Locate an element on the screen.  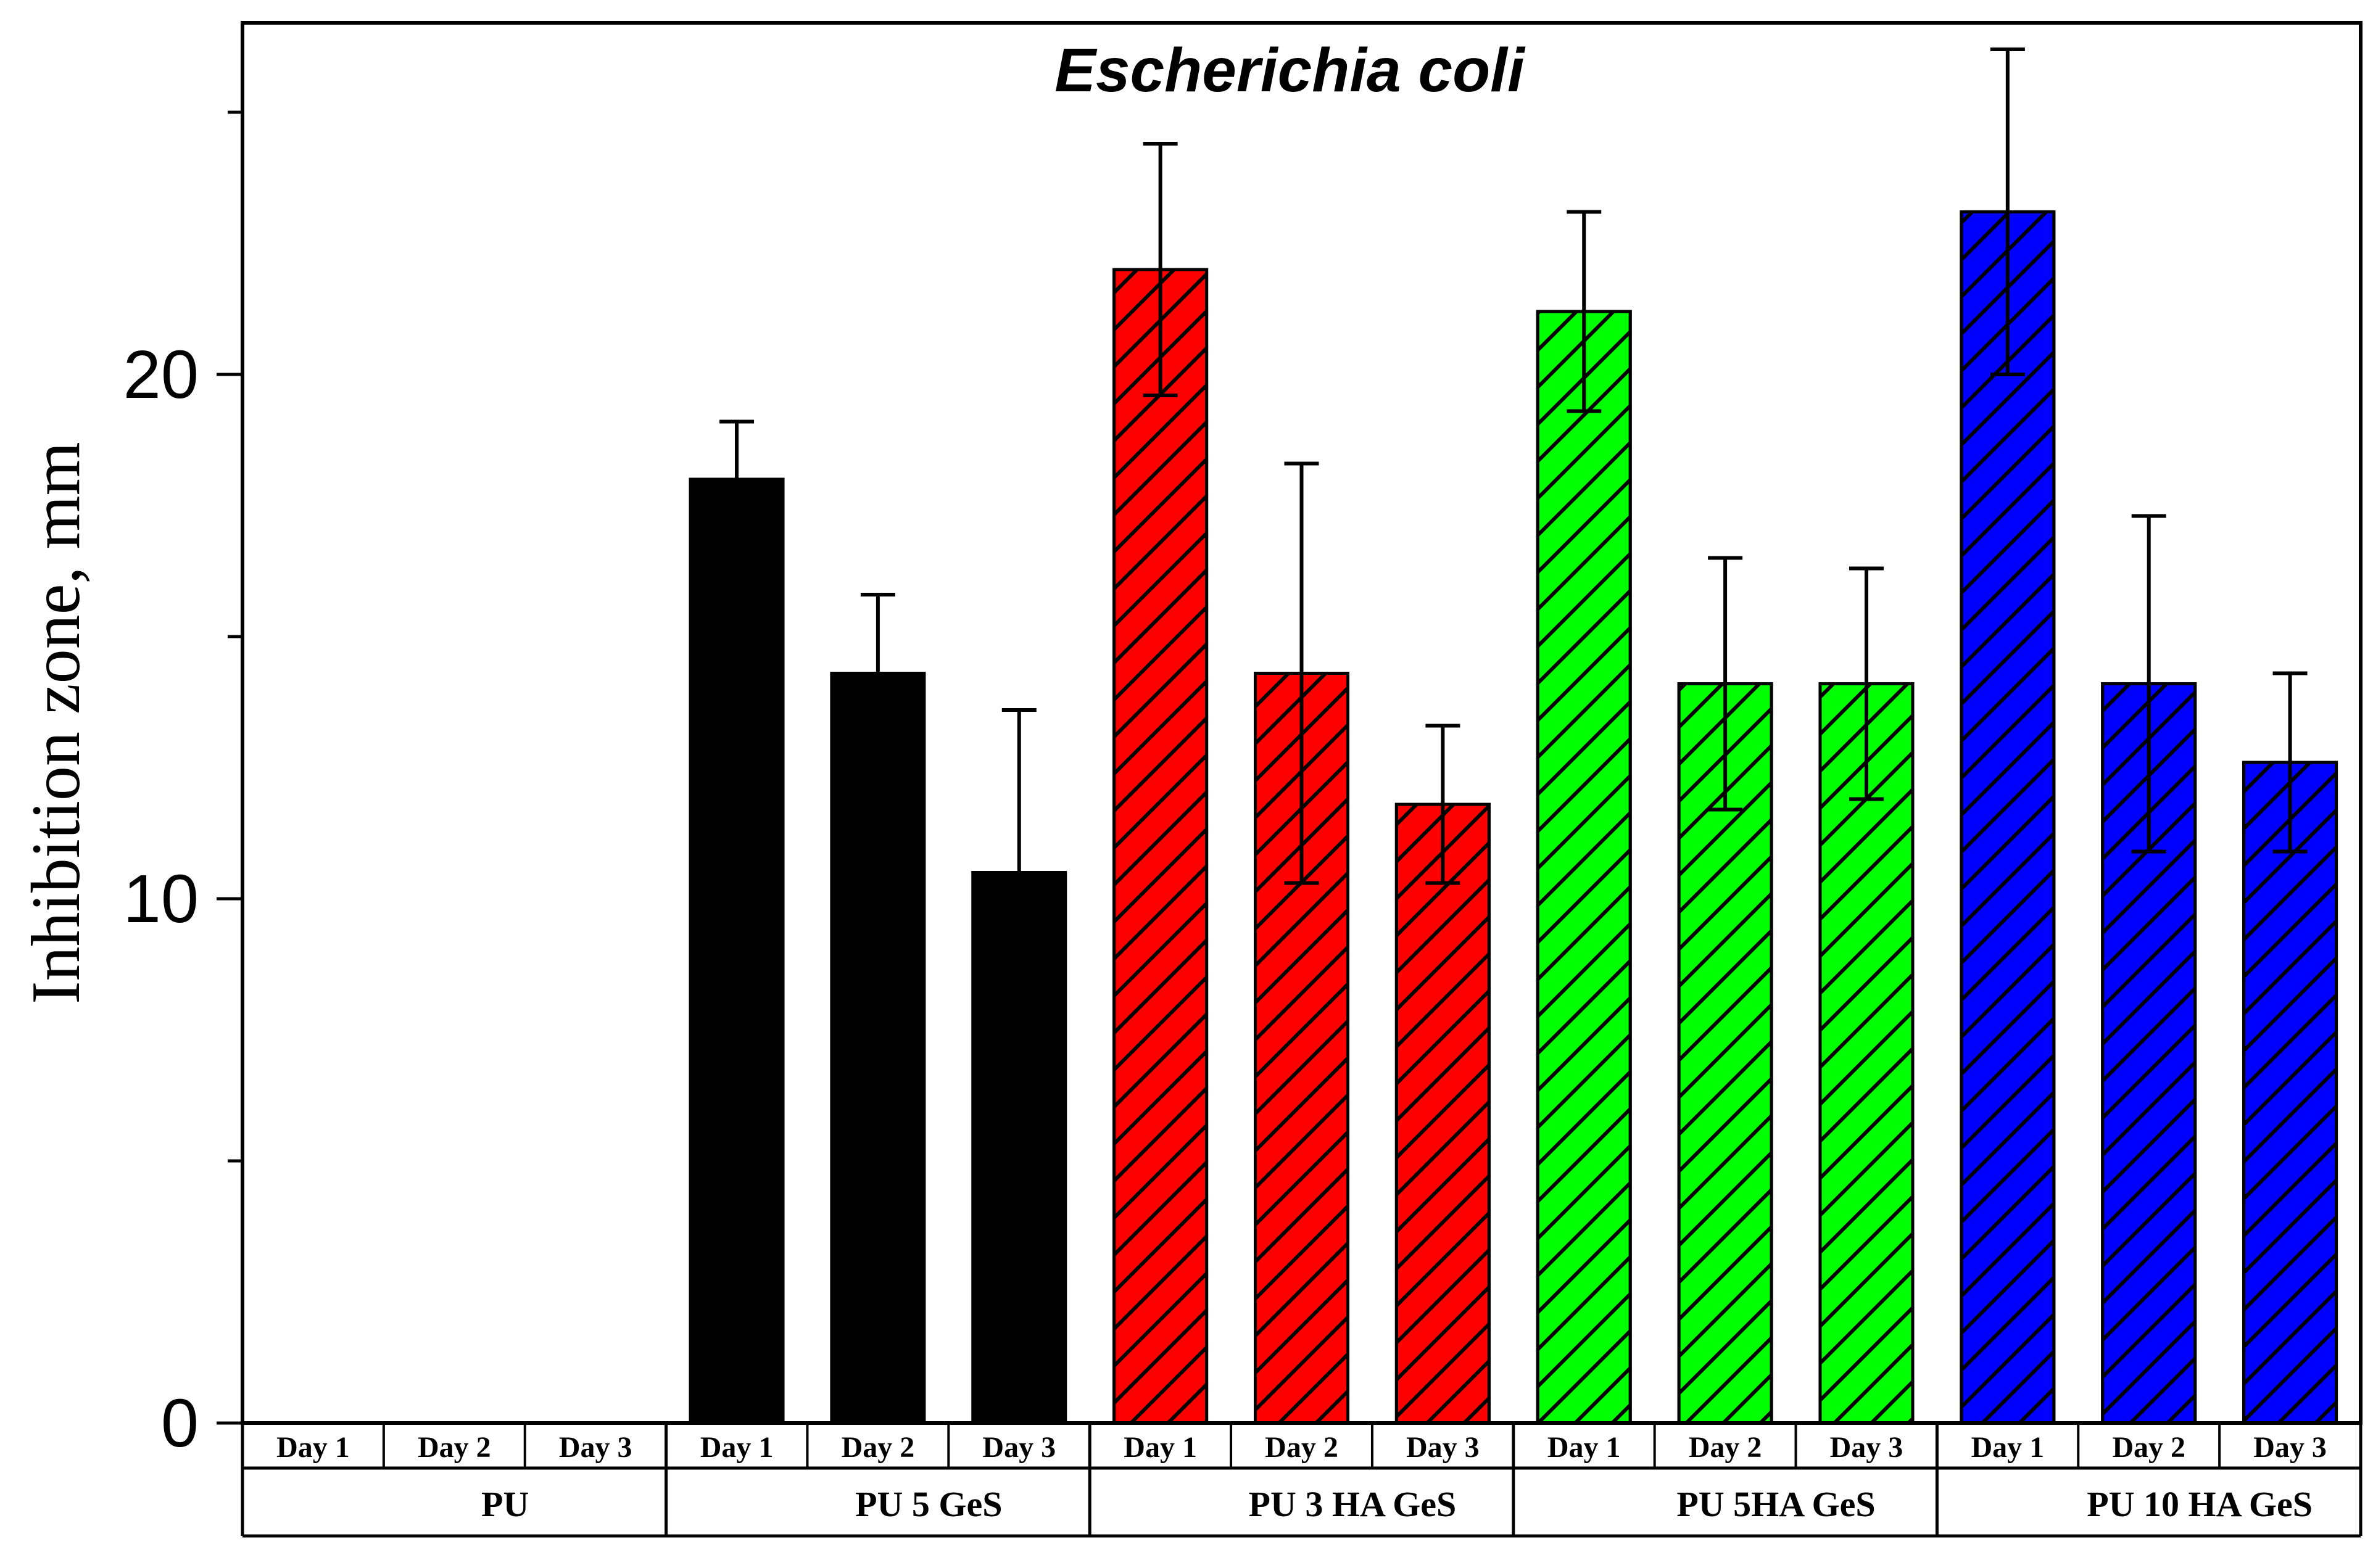
chart-title: Escherichia coli is located at coordinates (1290, 70).